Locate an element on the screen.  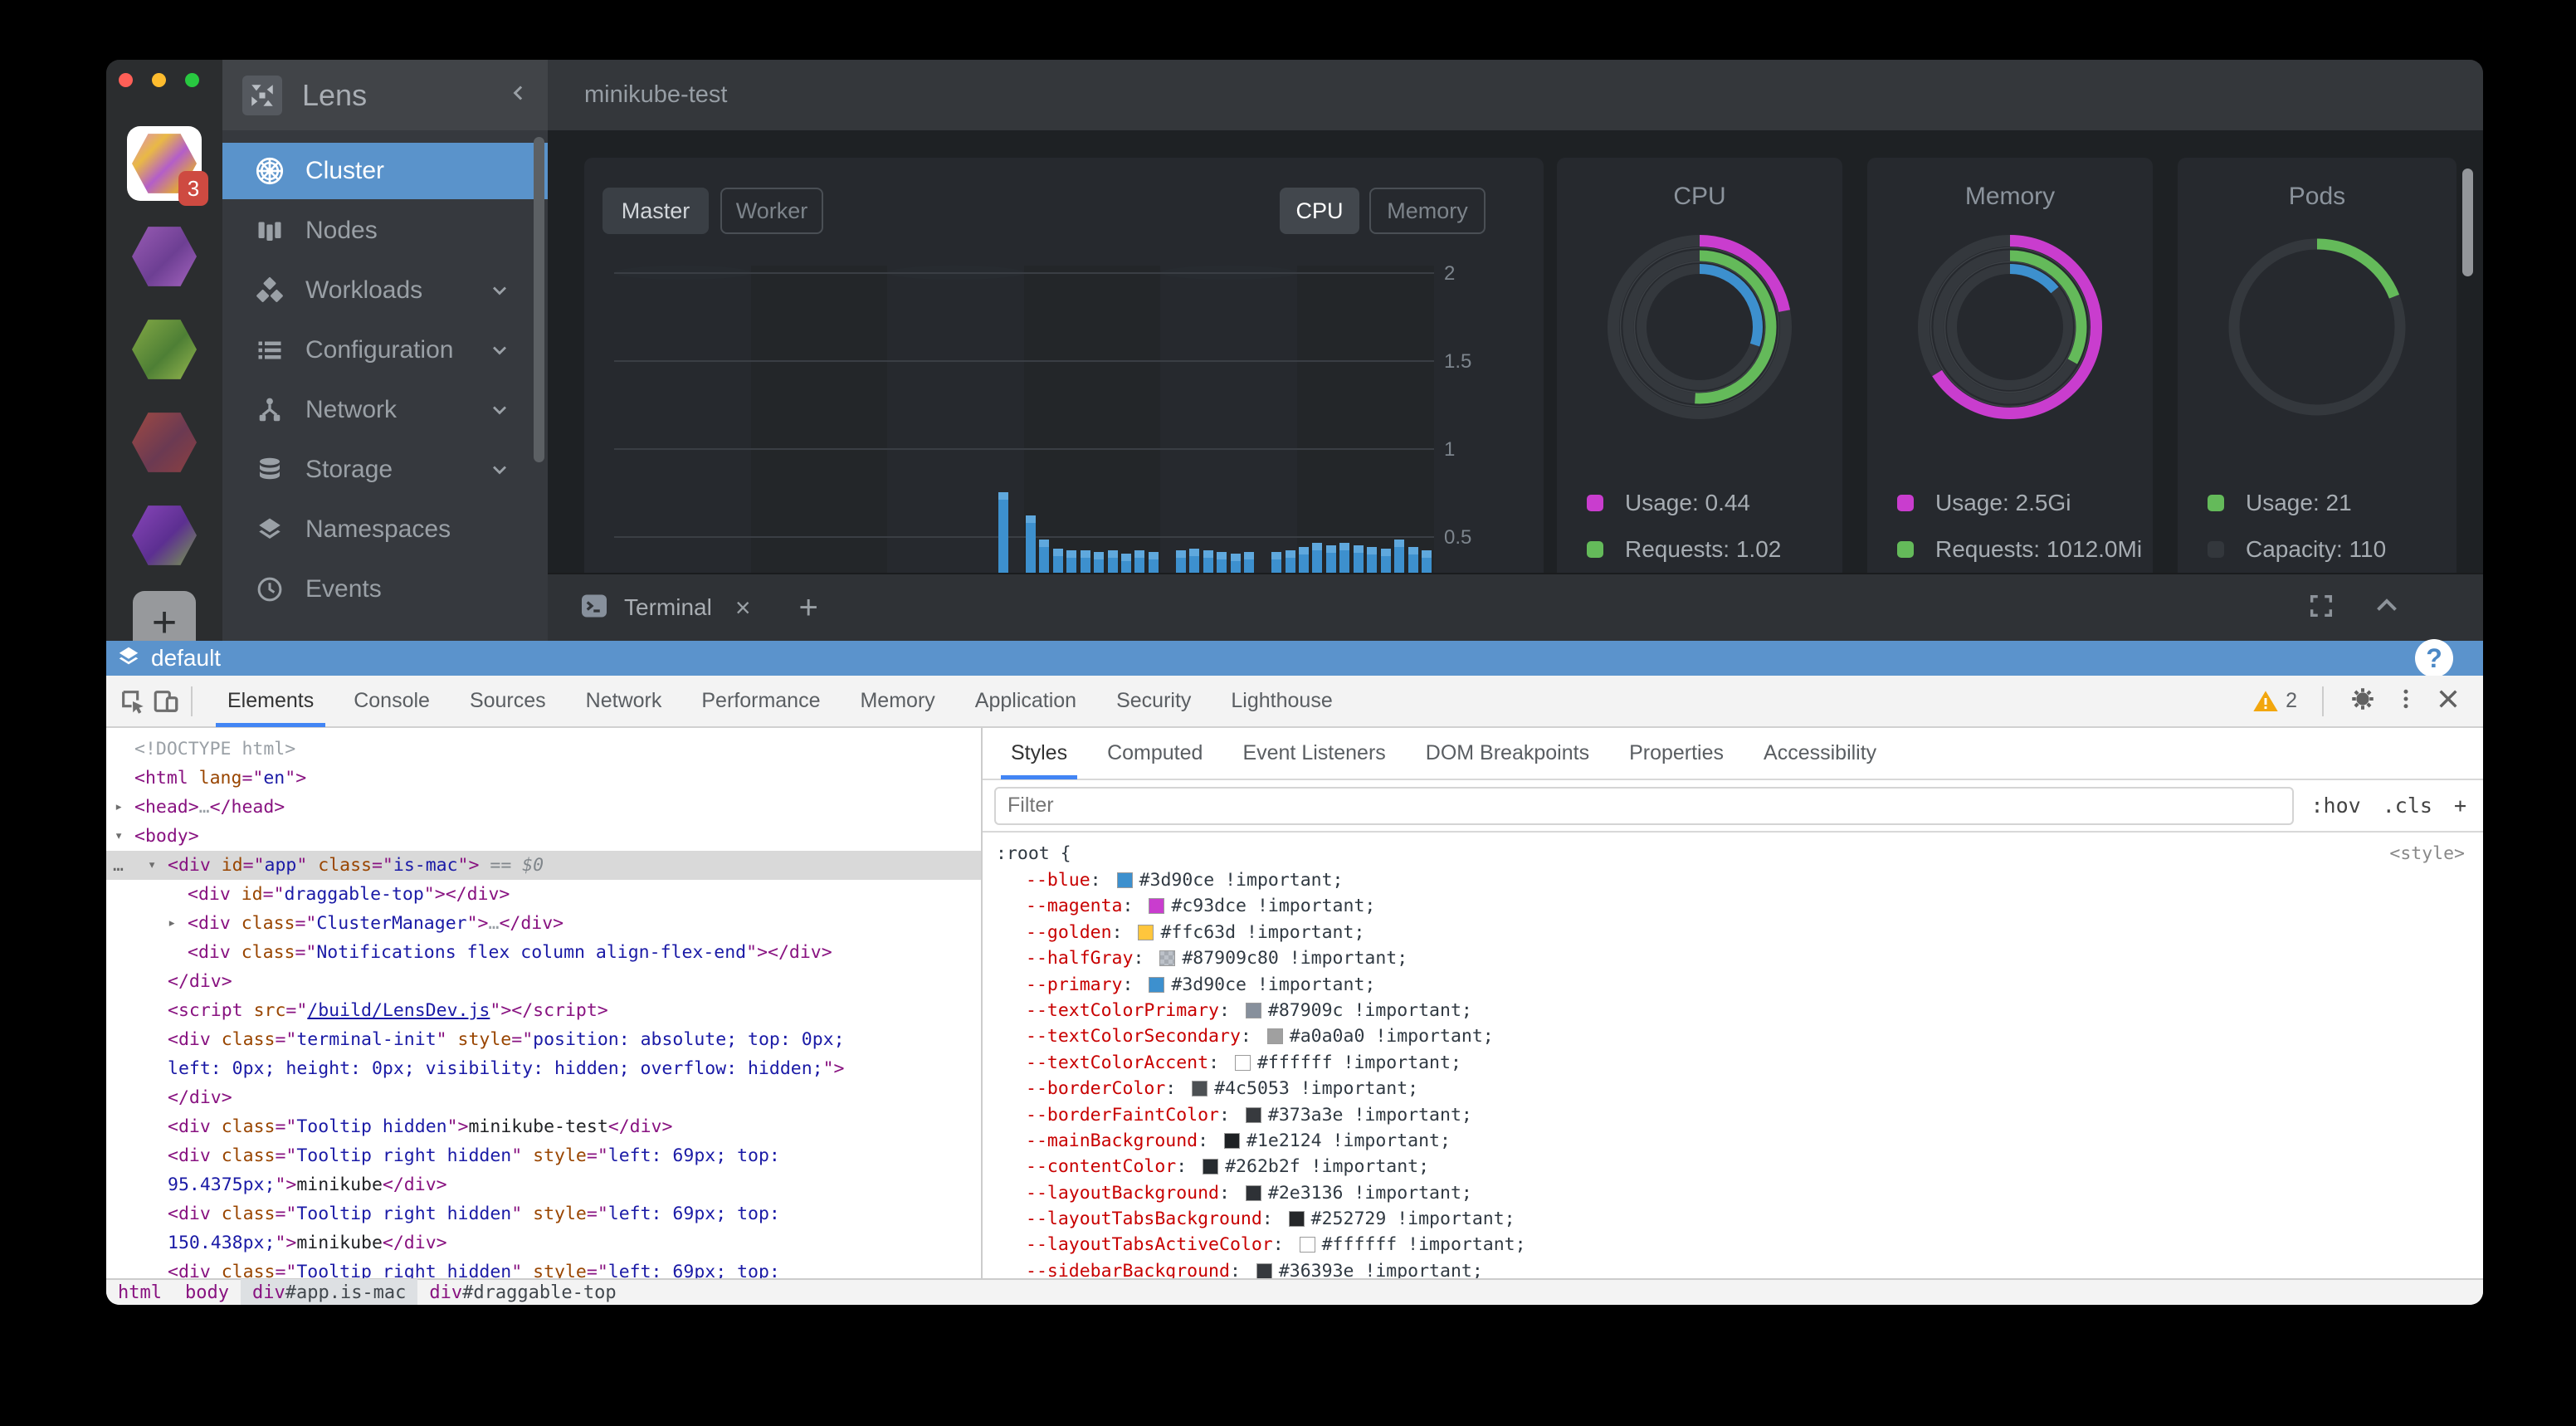
devtools-tab-sources: Sources is located at coordinates (508, 700).